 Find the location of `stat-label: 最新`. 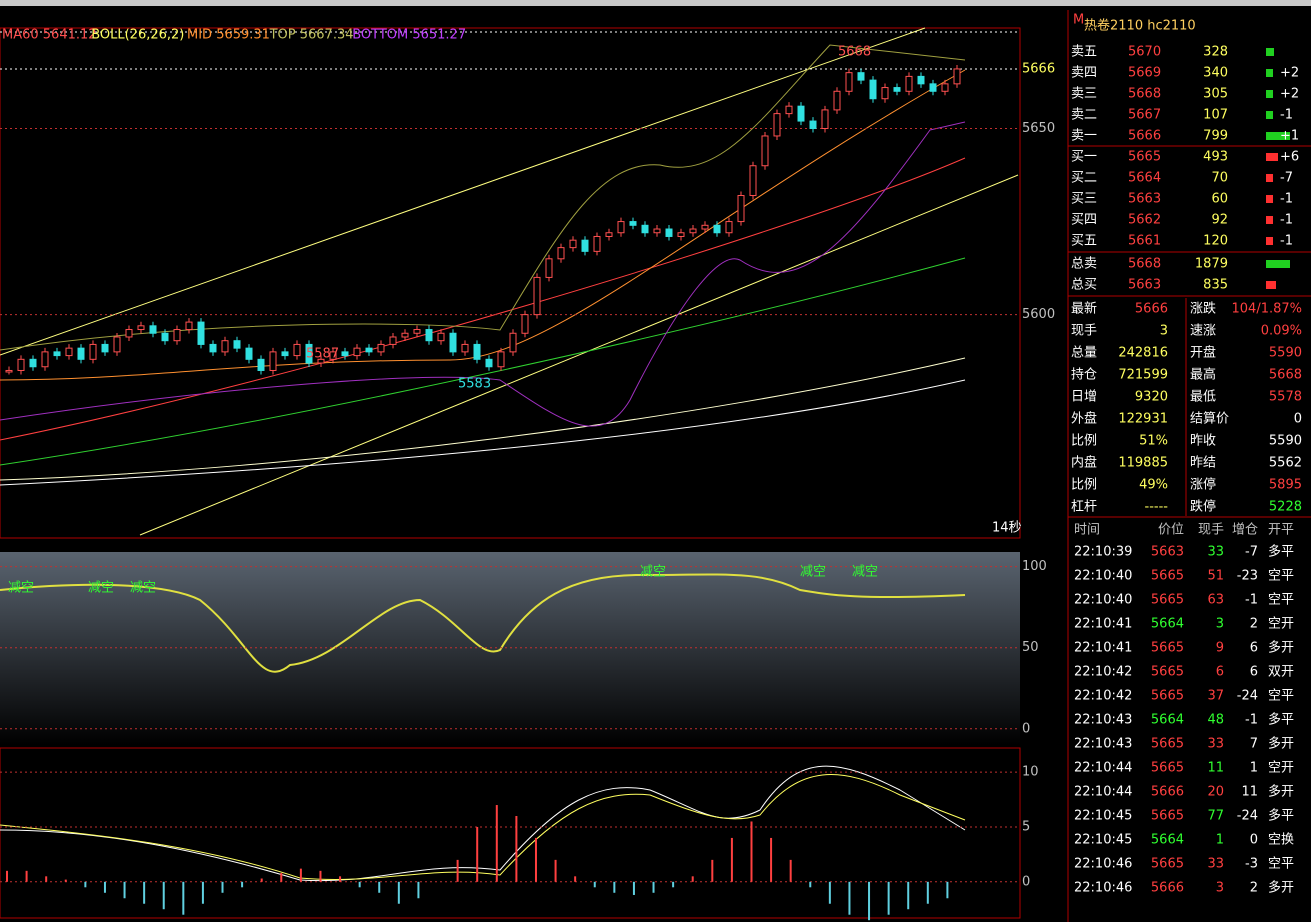

stat-label: 最新 is located at coordinates (1084, 309).